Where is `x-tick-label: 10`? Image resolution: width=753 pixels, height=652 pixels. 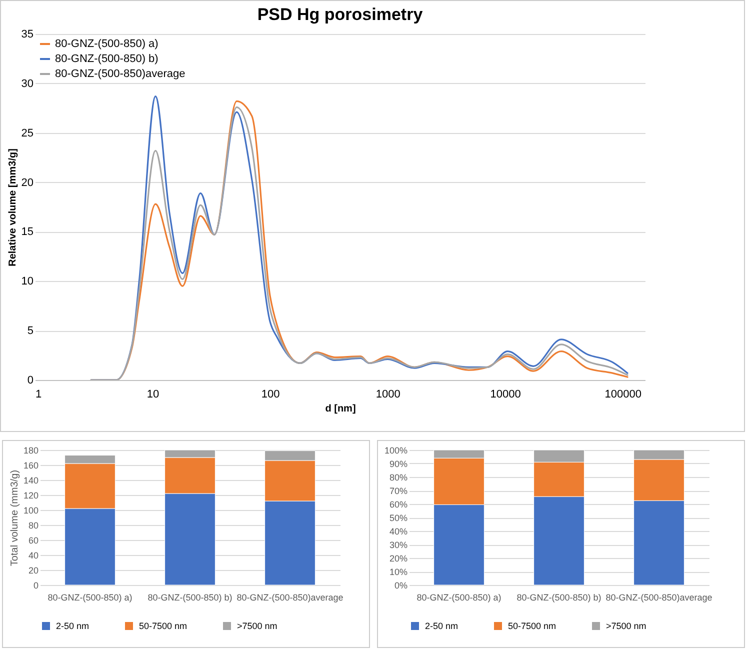 x-tick-label: 10 is located at coordinates (153, 394).